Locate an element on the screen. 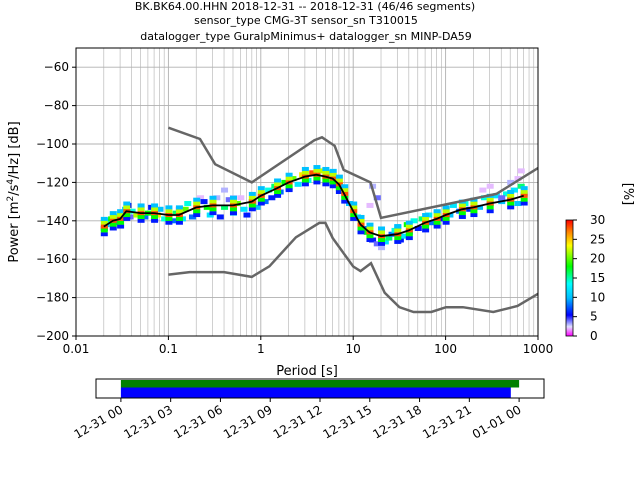  x-axis-ticks: 0.01 0.1 1 10 100 1000 is located at coordinates (308, 346).